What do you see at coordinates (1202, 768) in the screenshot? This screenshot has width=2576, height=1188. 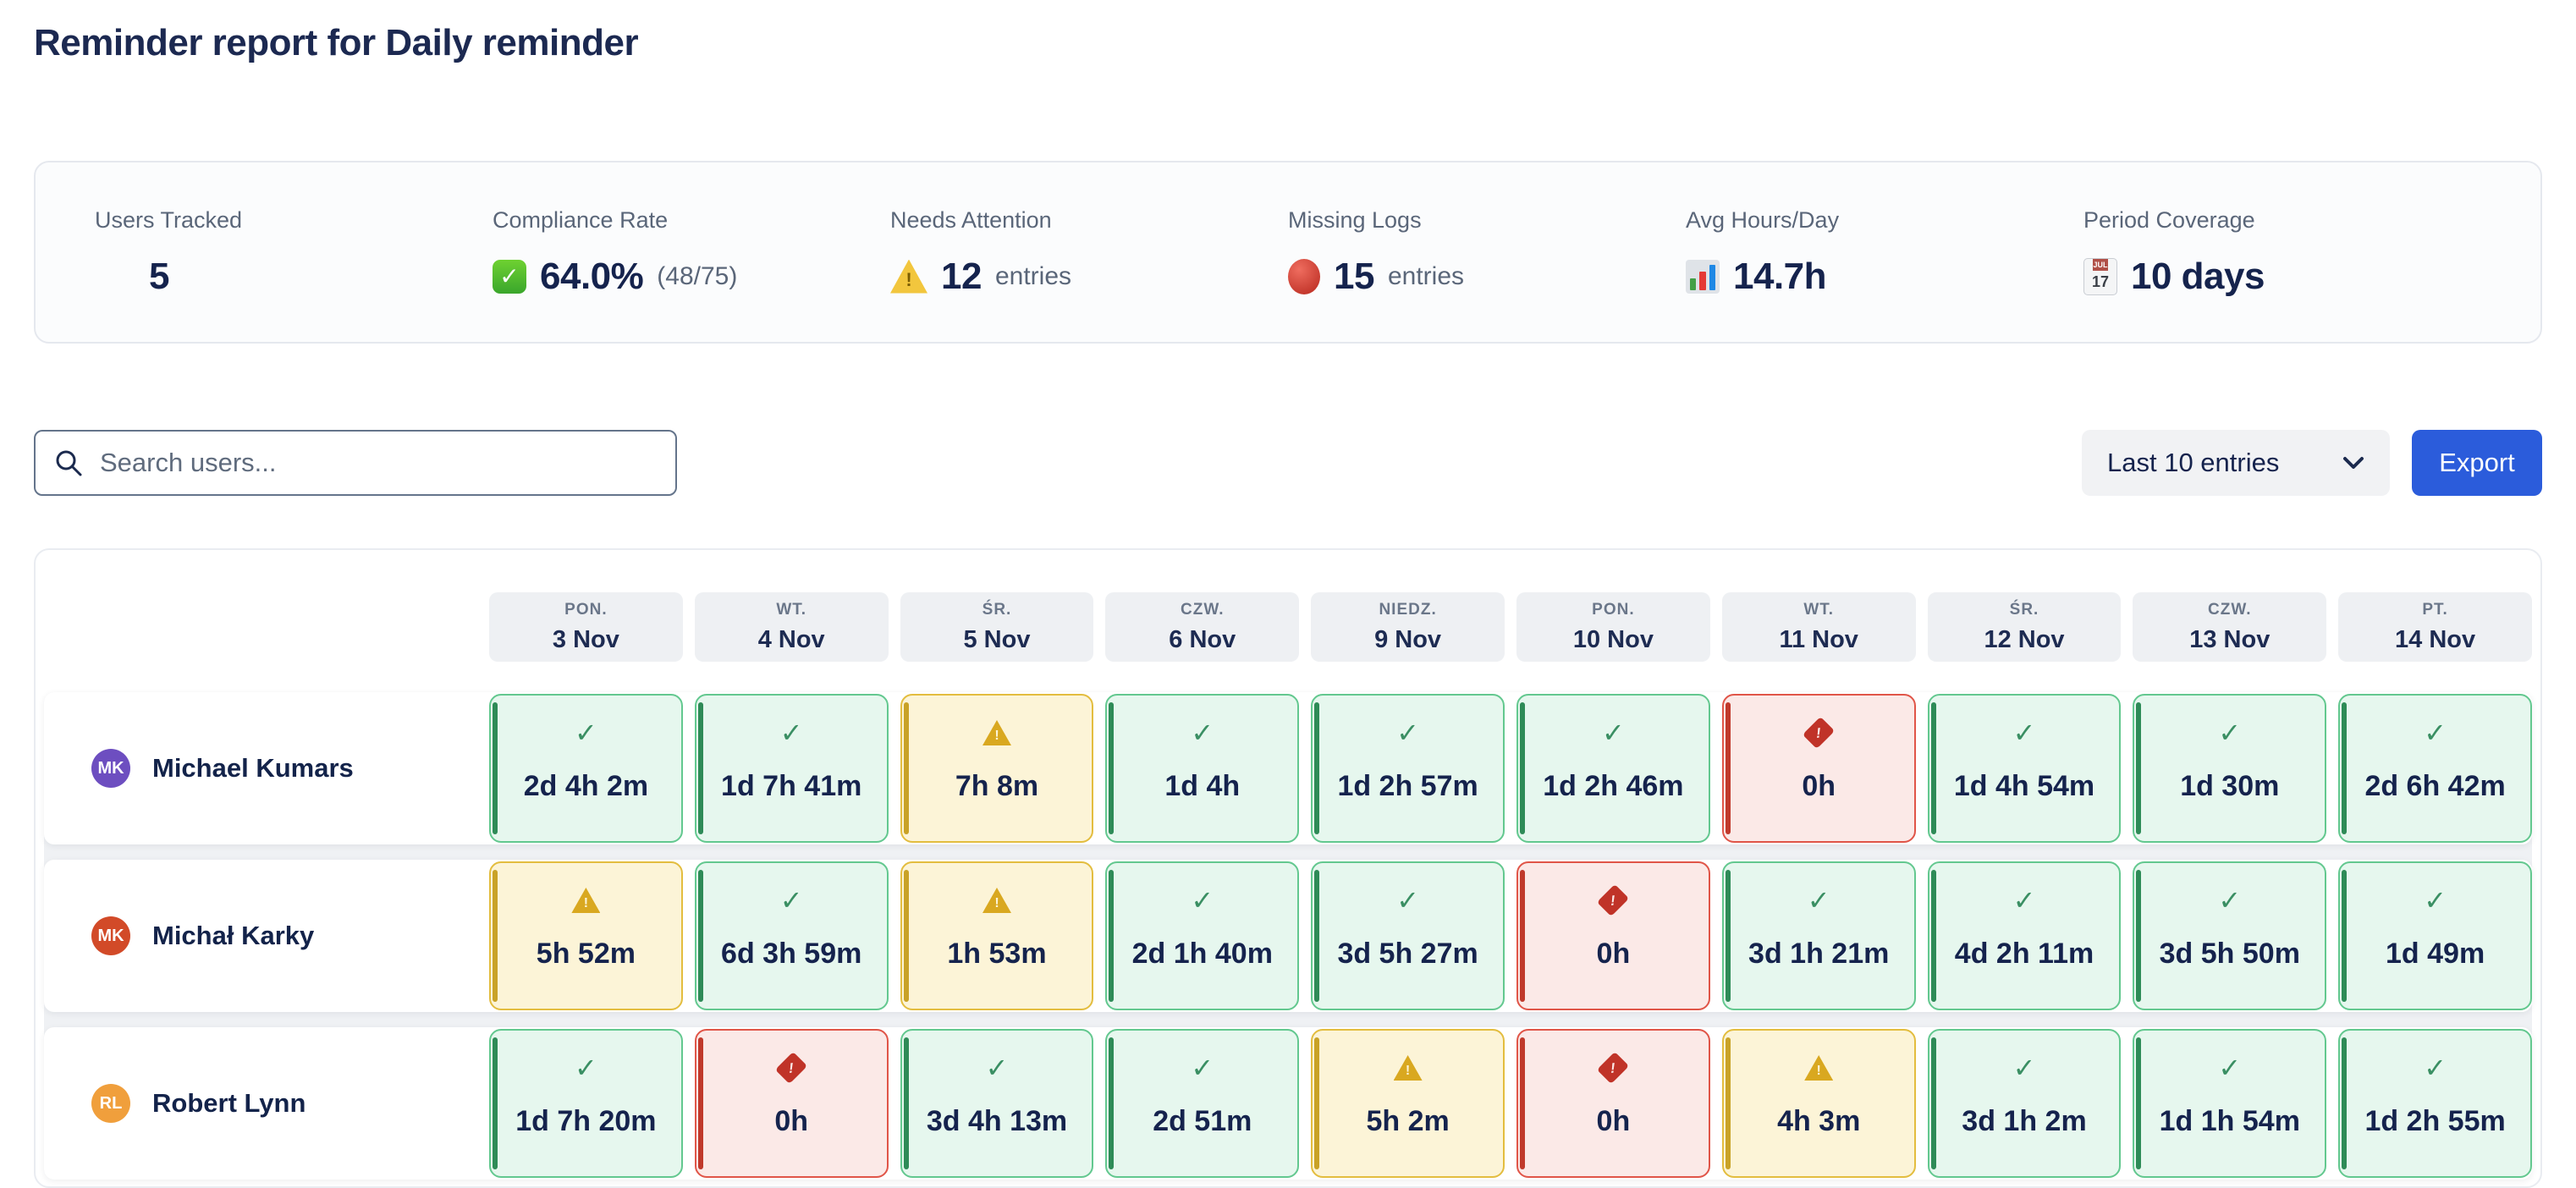 I see `status-cell: ✓ 1d 4h` at bounding box center [1202, 768].